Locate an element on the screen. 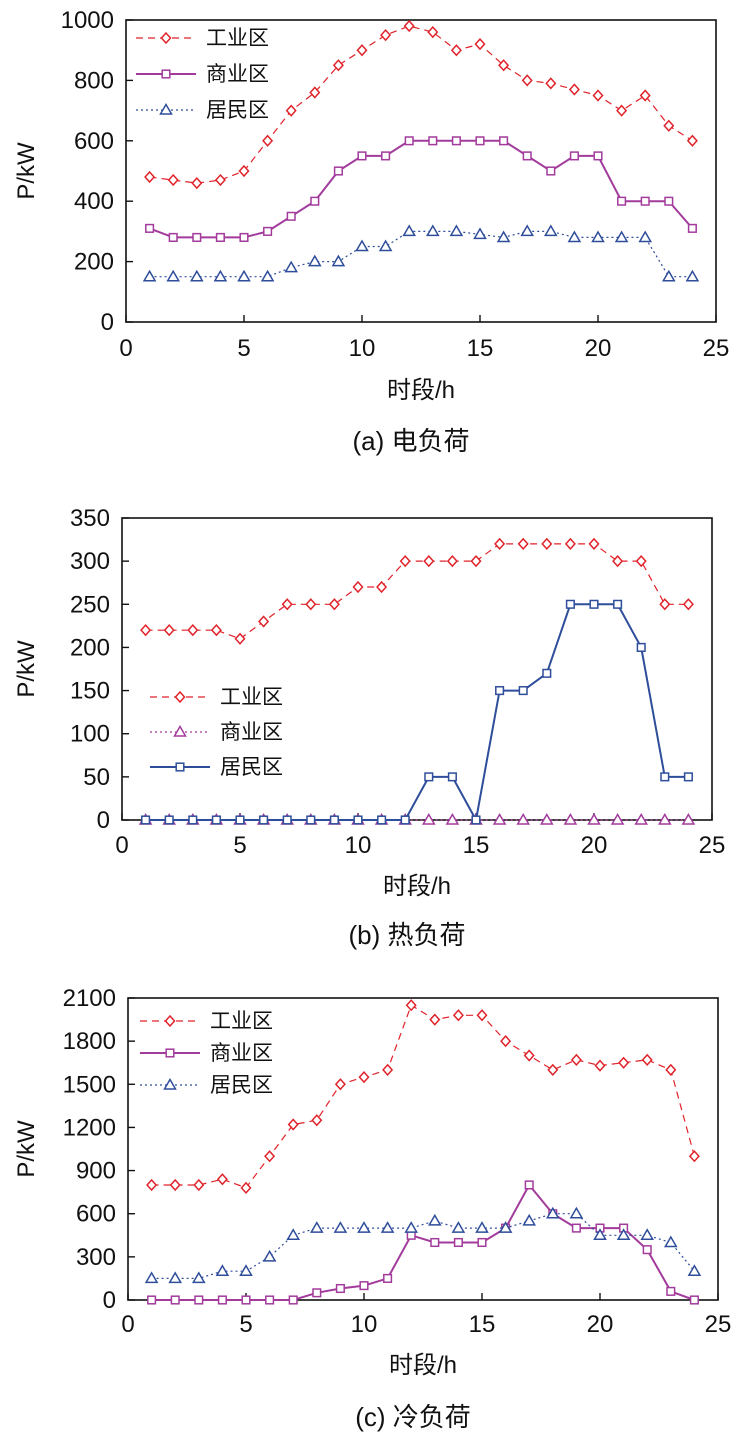 The image size is (740, 1440). x-tick-label: 10 is located at coordinates (362, 348).